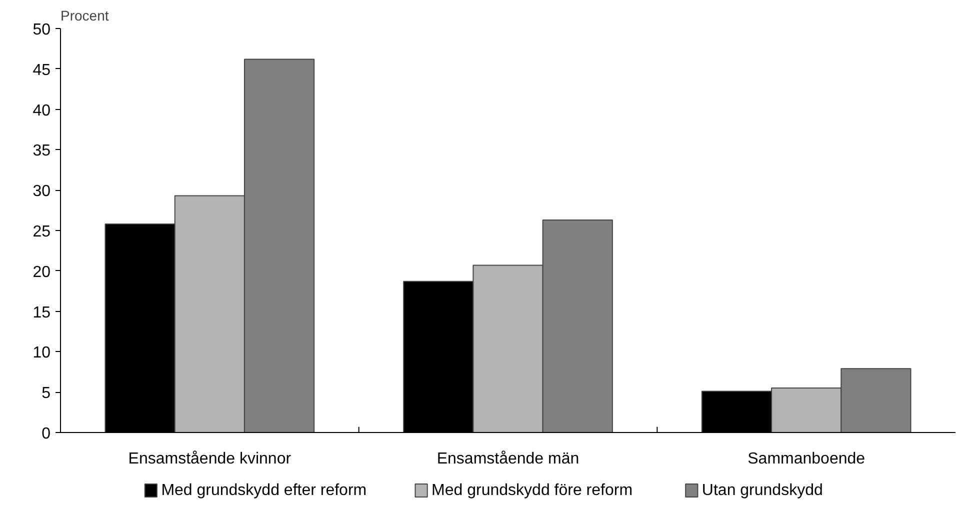 The image size is (960, 512). Describe the element at coordinates (41, 151) in the screenshot. I see `y-tick-label: 35` at that location.